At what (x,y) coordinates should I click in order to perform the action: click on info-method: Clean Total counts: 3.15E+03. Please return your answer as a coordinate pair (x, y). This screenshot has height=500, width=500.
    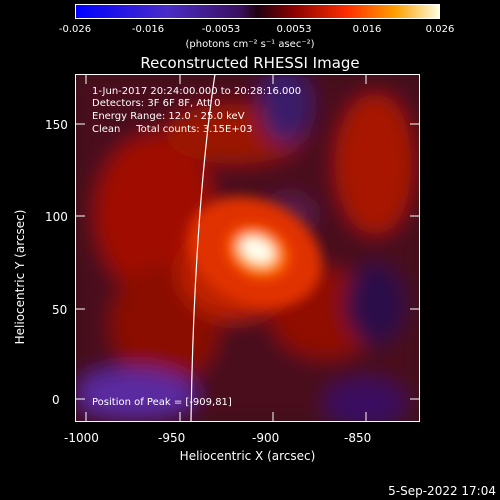
    Looking at the image, I should click on (172, 129).